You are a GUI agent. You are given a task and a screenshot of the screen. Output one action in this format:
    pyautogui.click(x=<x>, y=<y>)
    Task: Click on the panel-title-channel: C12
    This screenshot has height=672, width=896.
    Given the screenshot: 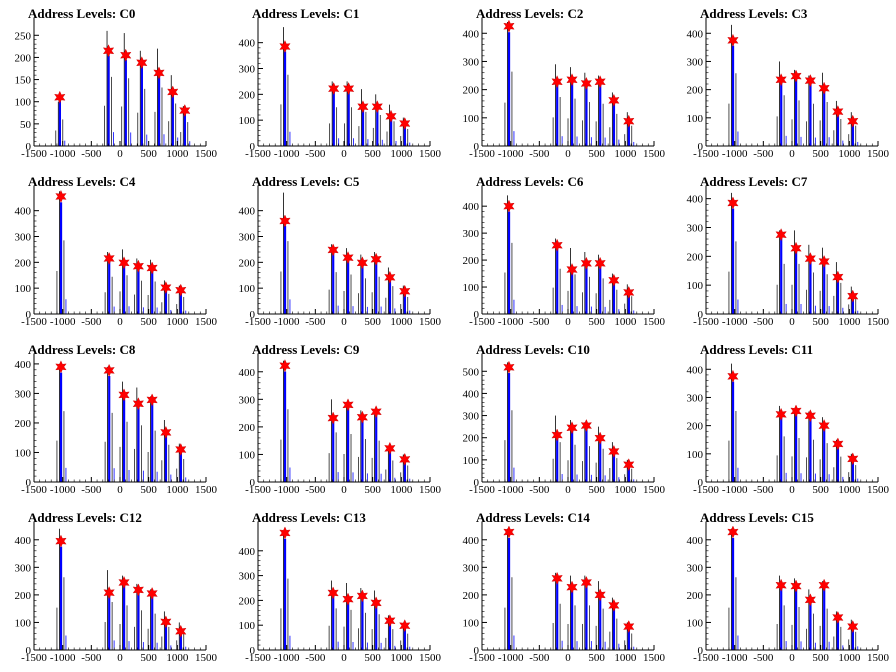 What is the action you would take?
    pyautogui.click(x=130, y=517)
    